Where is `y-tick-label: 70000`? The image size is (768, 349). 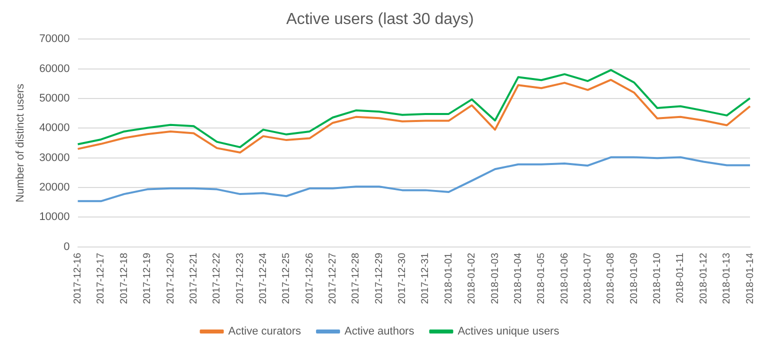 y-tick-label: 70000 is located at coordinates (54, 39).